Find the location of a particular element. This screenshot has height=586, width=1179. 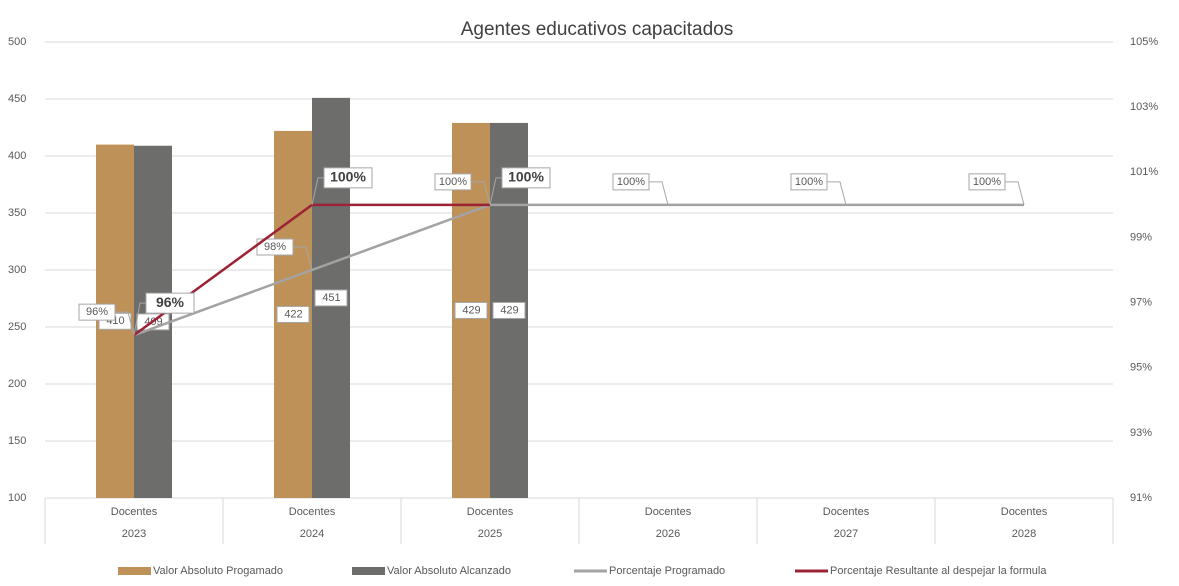

x-group-label: 2024 is located at coordinates (312, 534).